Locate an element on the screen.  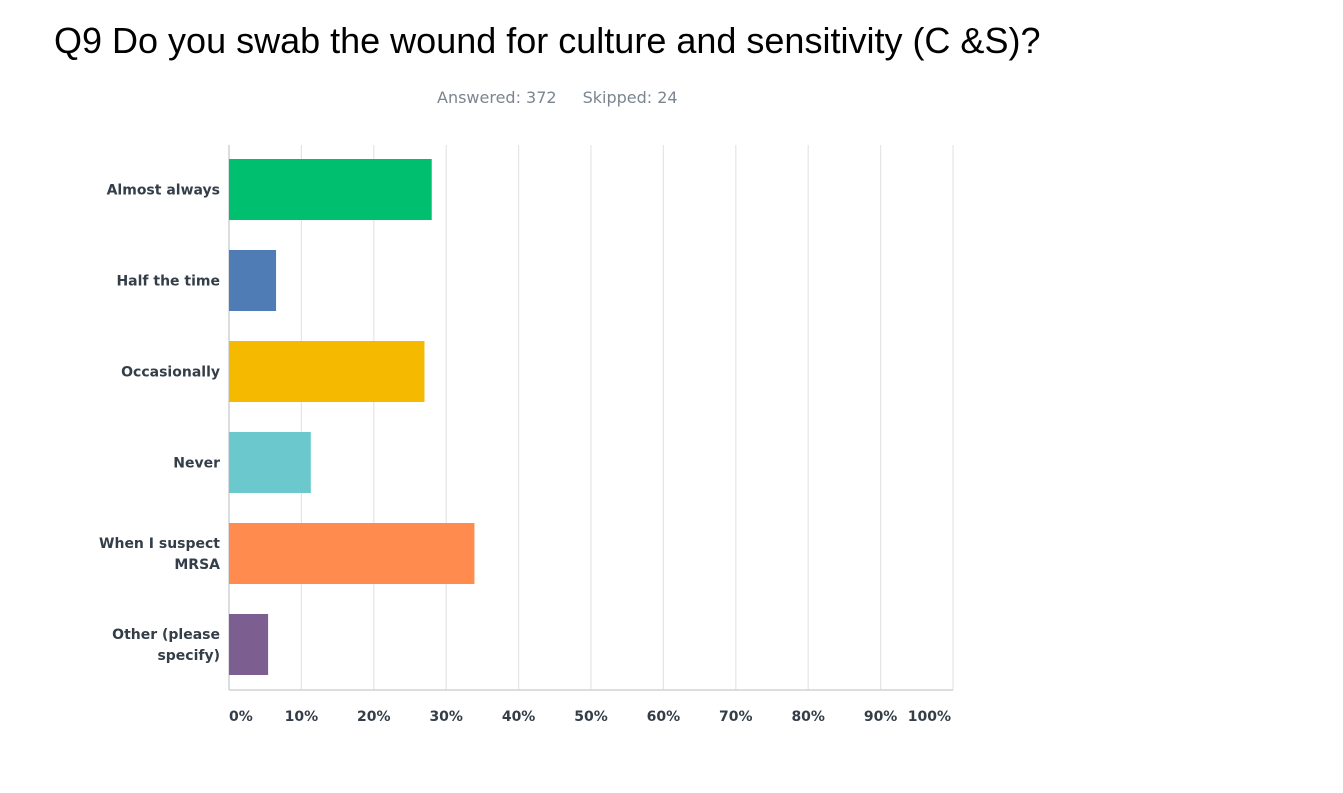
bars is located at coordinates (352, 417).